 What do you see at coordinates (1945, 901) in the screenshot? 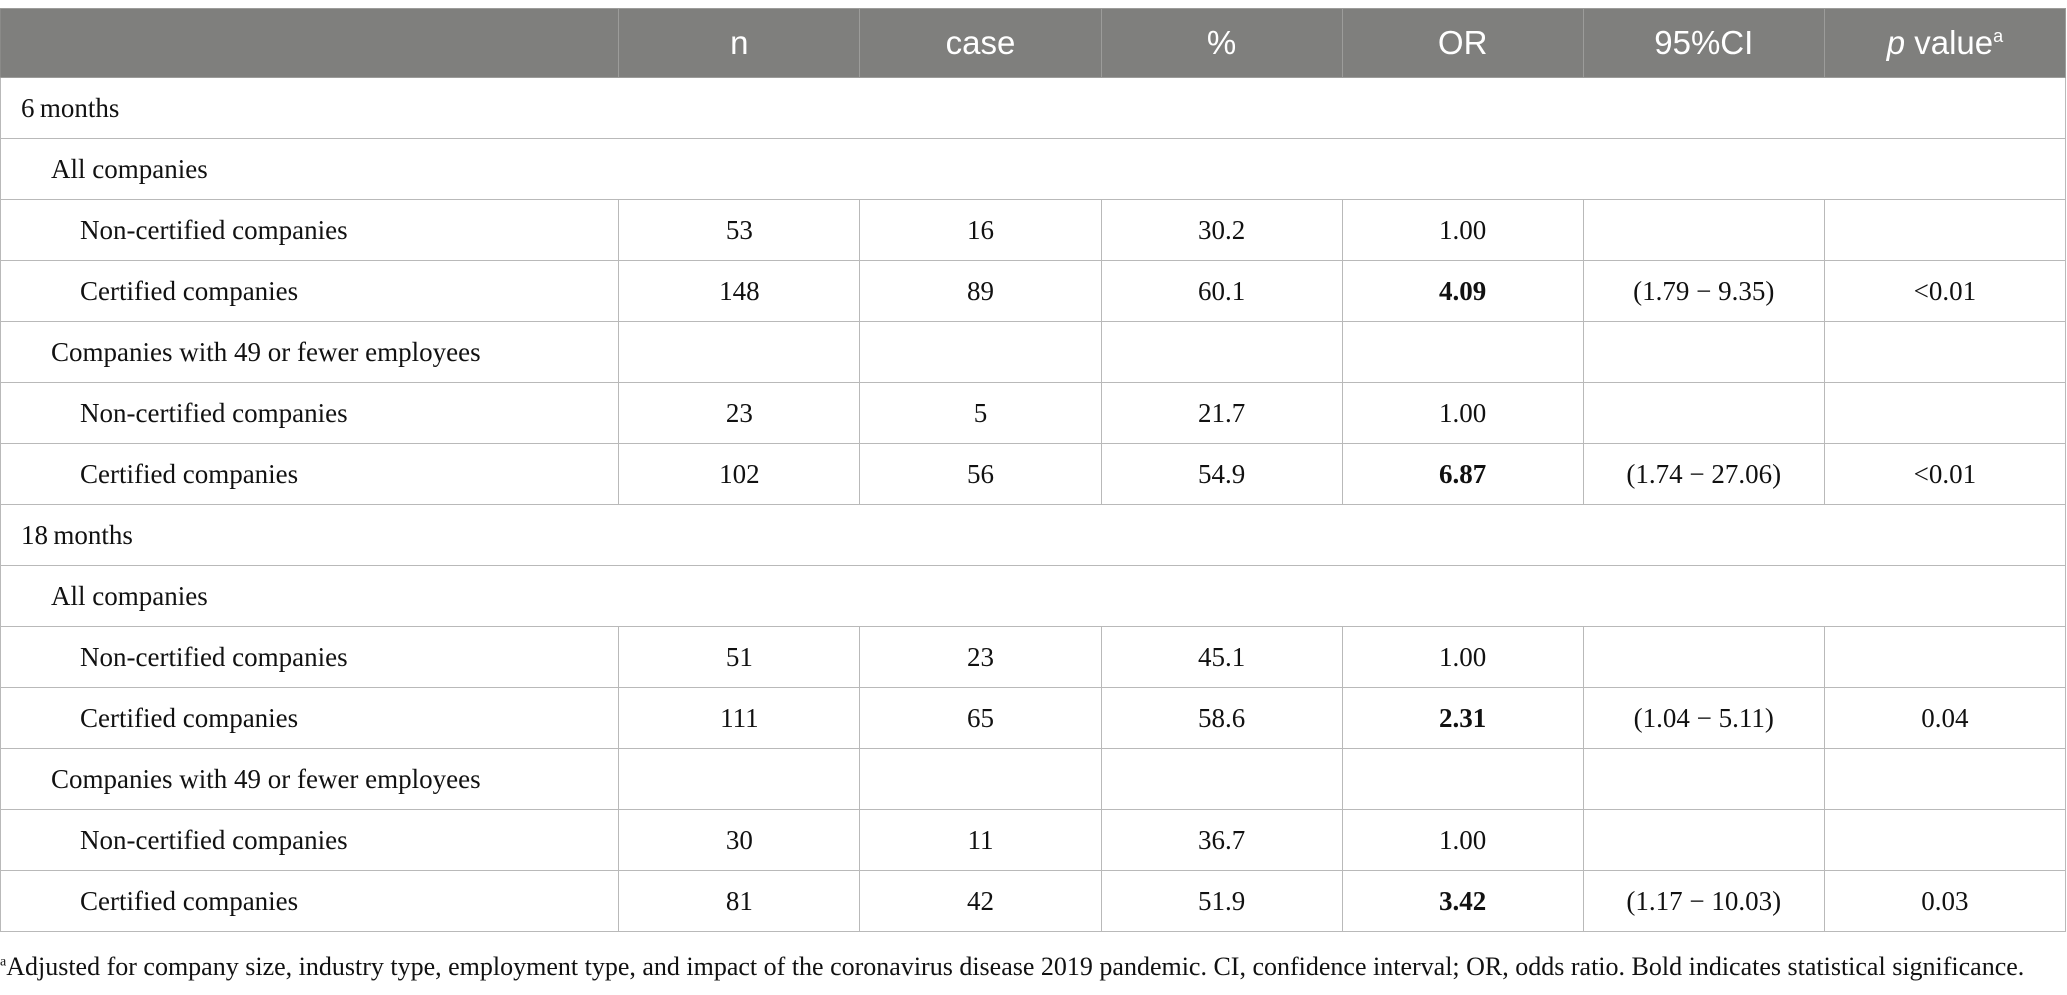
I see `cell-p-value: 0.03` at bounding box center [1945, 901].